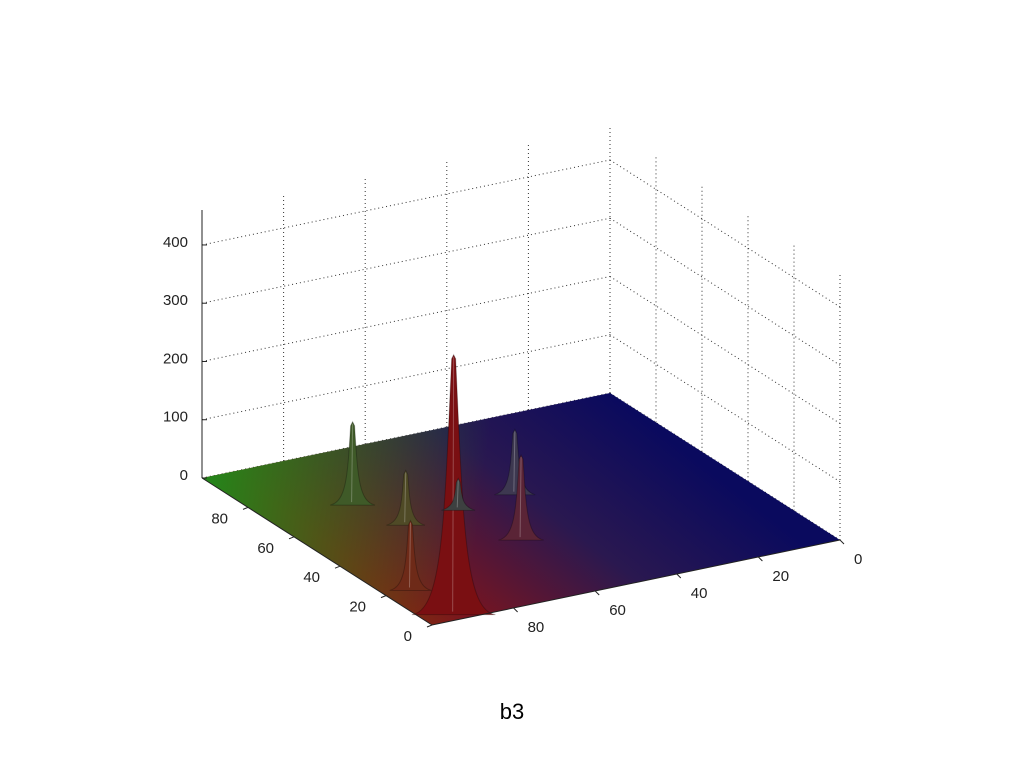 This screenshot has width=1024, height=768. Describe the element at coordinates (617, 610) in the screenshot. I see `x-tick-label: 60` at that location.